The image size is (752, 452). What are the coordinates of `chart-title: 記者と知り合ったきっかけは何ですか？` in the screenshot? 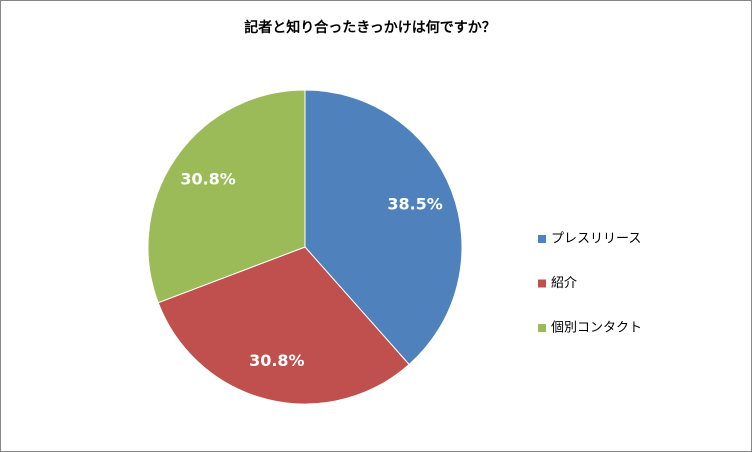 It's located at (369, 27).